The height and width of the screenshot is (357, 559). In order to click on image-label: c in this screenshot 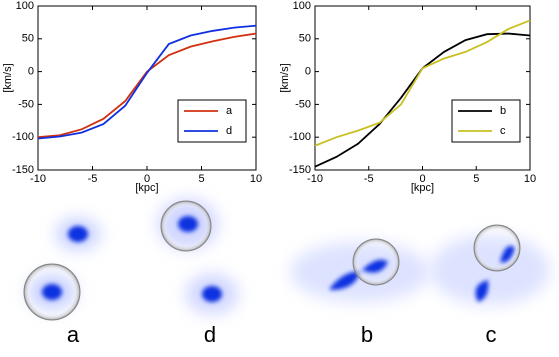, I will do `click(491, 334)`.